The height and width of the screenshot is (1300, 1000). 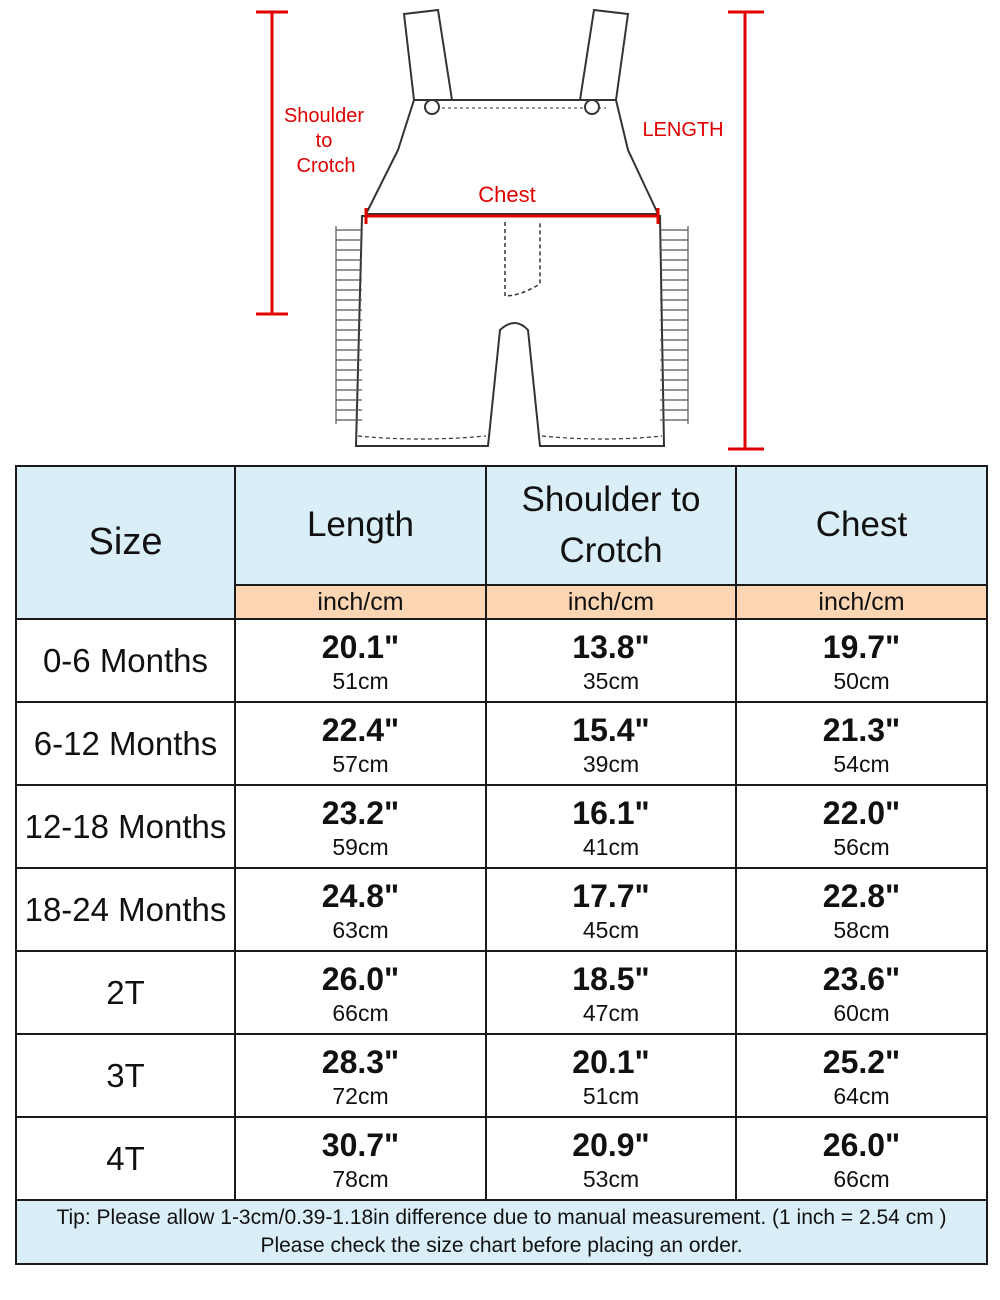 I want to click on chest-cell: 21.3" 54cm, so click(x=861, y=743).